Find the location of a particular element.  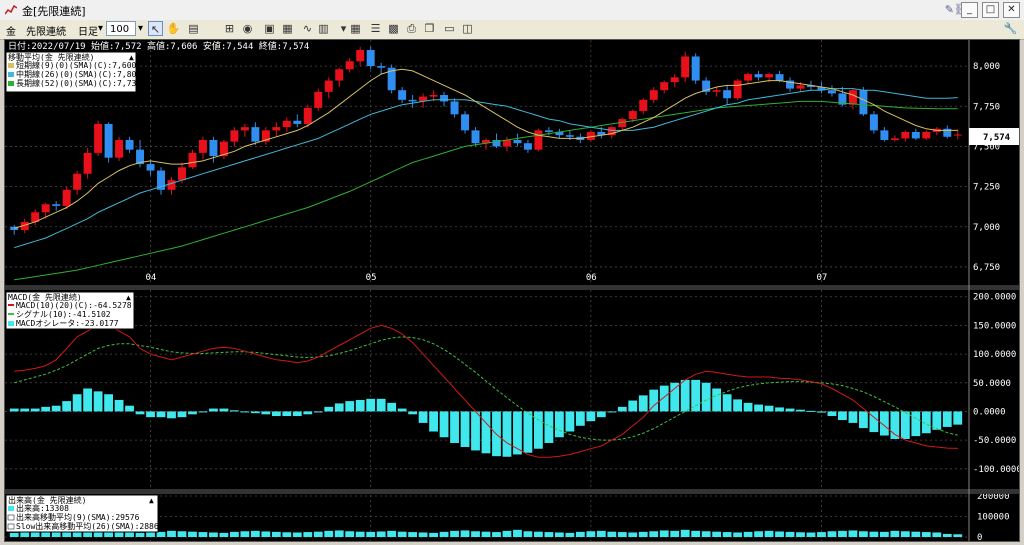

chart-type-icon: ▤ is located at coordinates (193, 28).